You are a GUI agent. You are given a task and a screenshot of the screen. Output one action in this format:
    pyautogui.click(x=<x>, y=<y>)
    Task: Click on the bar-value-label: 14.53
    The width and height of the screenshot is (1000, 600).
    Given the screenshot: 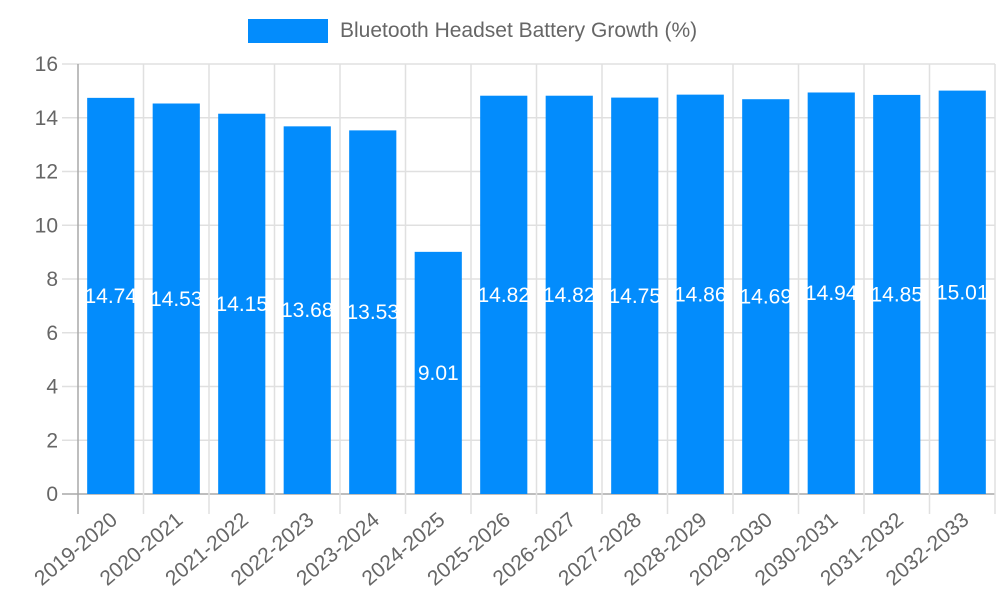 What is the action you would take?
    pyautogui.click(x=176, y=299)
    